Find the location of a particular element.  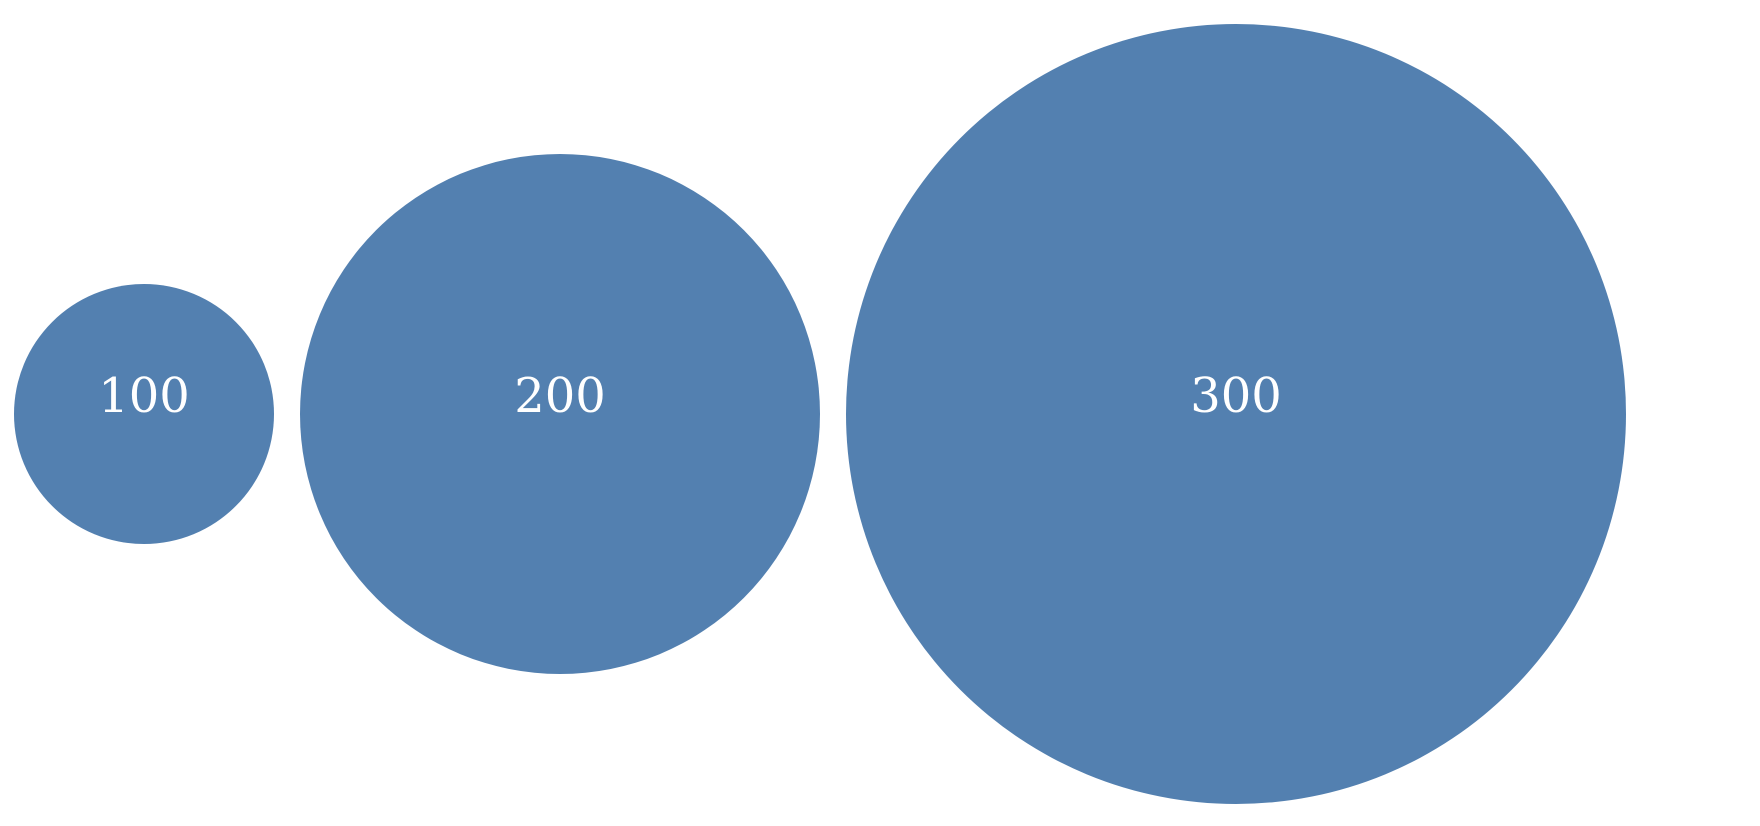

bubble-label-1: 100 is located at coordinates (144, 396).